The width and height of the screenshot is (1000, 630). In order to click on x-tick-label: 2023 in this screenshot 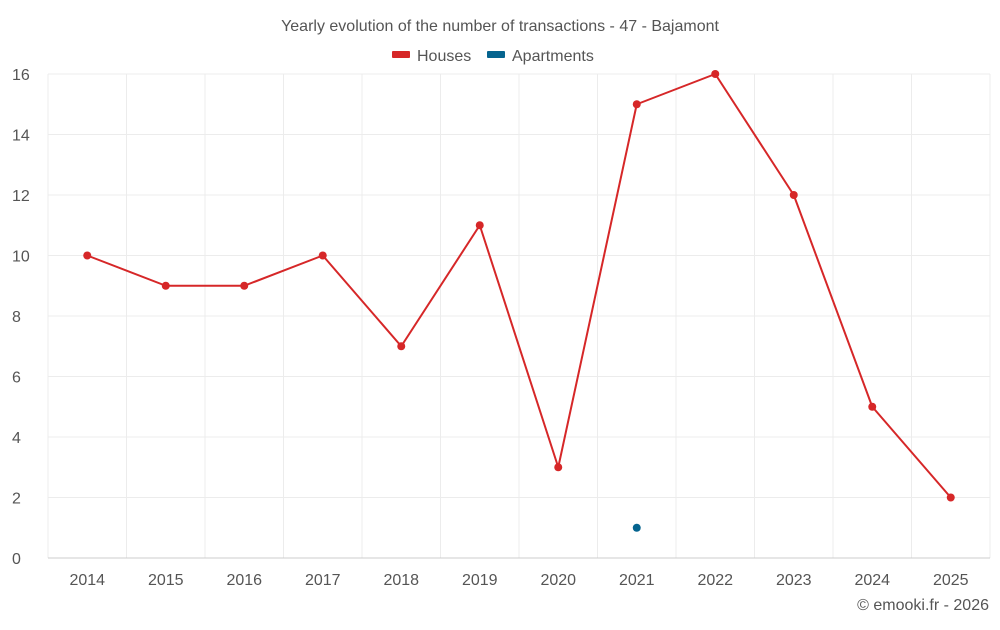, I will do `click(794, 580)`.